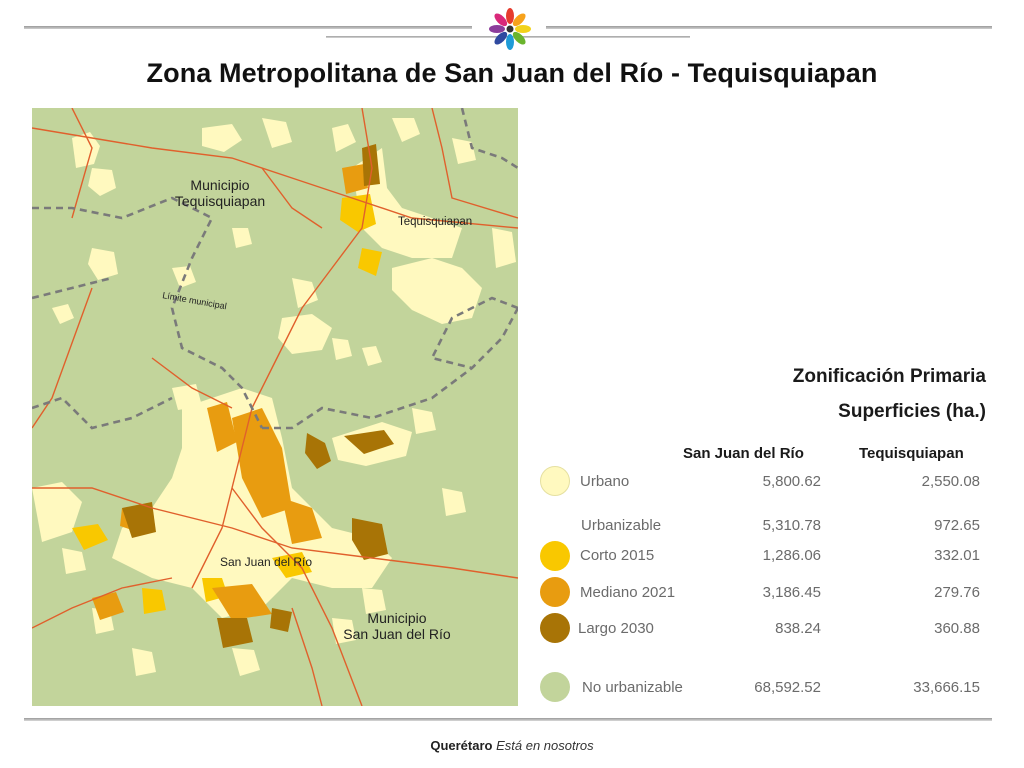 Image resolution: width=1024 pixels, height=768 pixels. What do you see at coordinates (555, 687) in the screenshot?
I see `legend-circle-no-urbanizable` at bounding box center [555, 687].